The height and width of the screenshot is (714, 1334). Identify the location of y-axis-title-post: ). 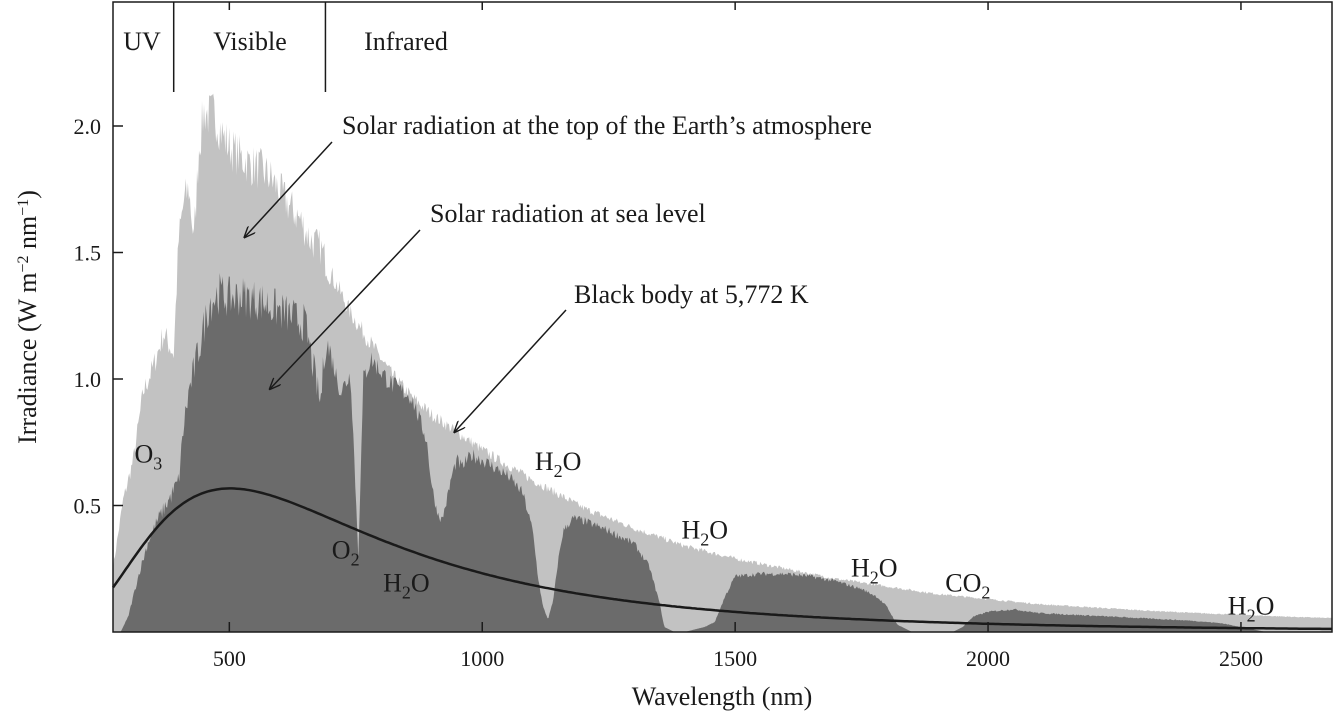
(27, 194).